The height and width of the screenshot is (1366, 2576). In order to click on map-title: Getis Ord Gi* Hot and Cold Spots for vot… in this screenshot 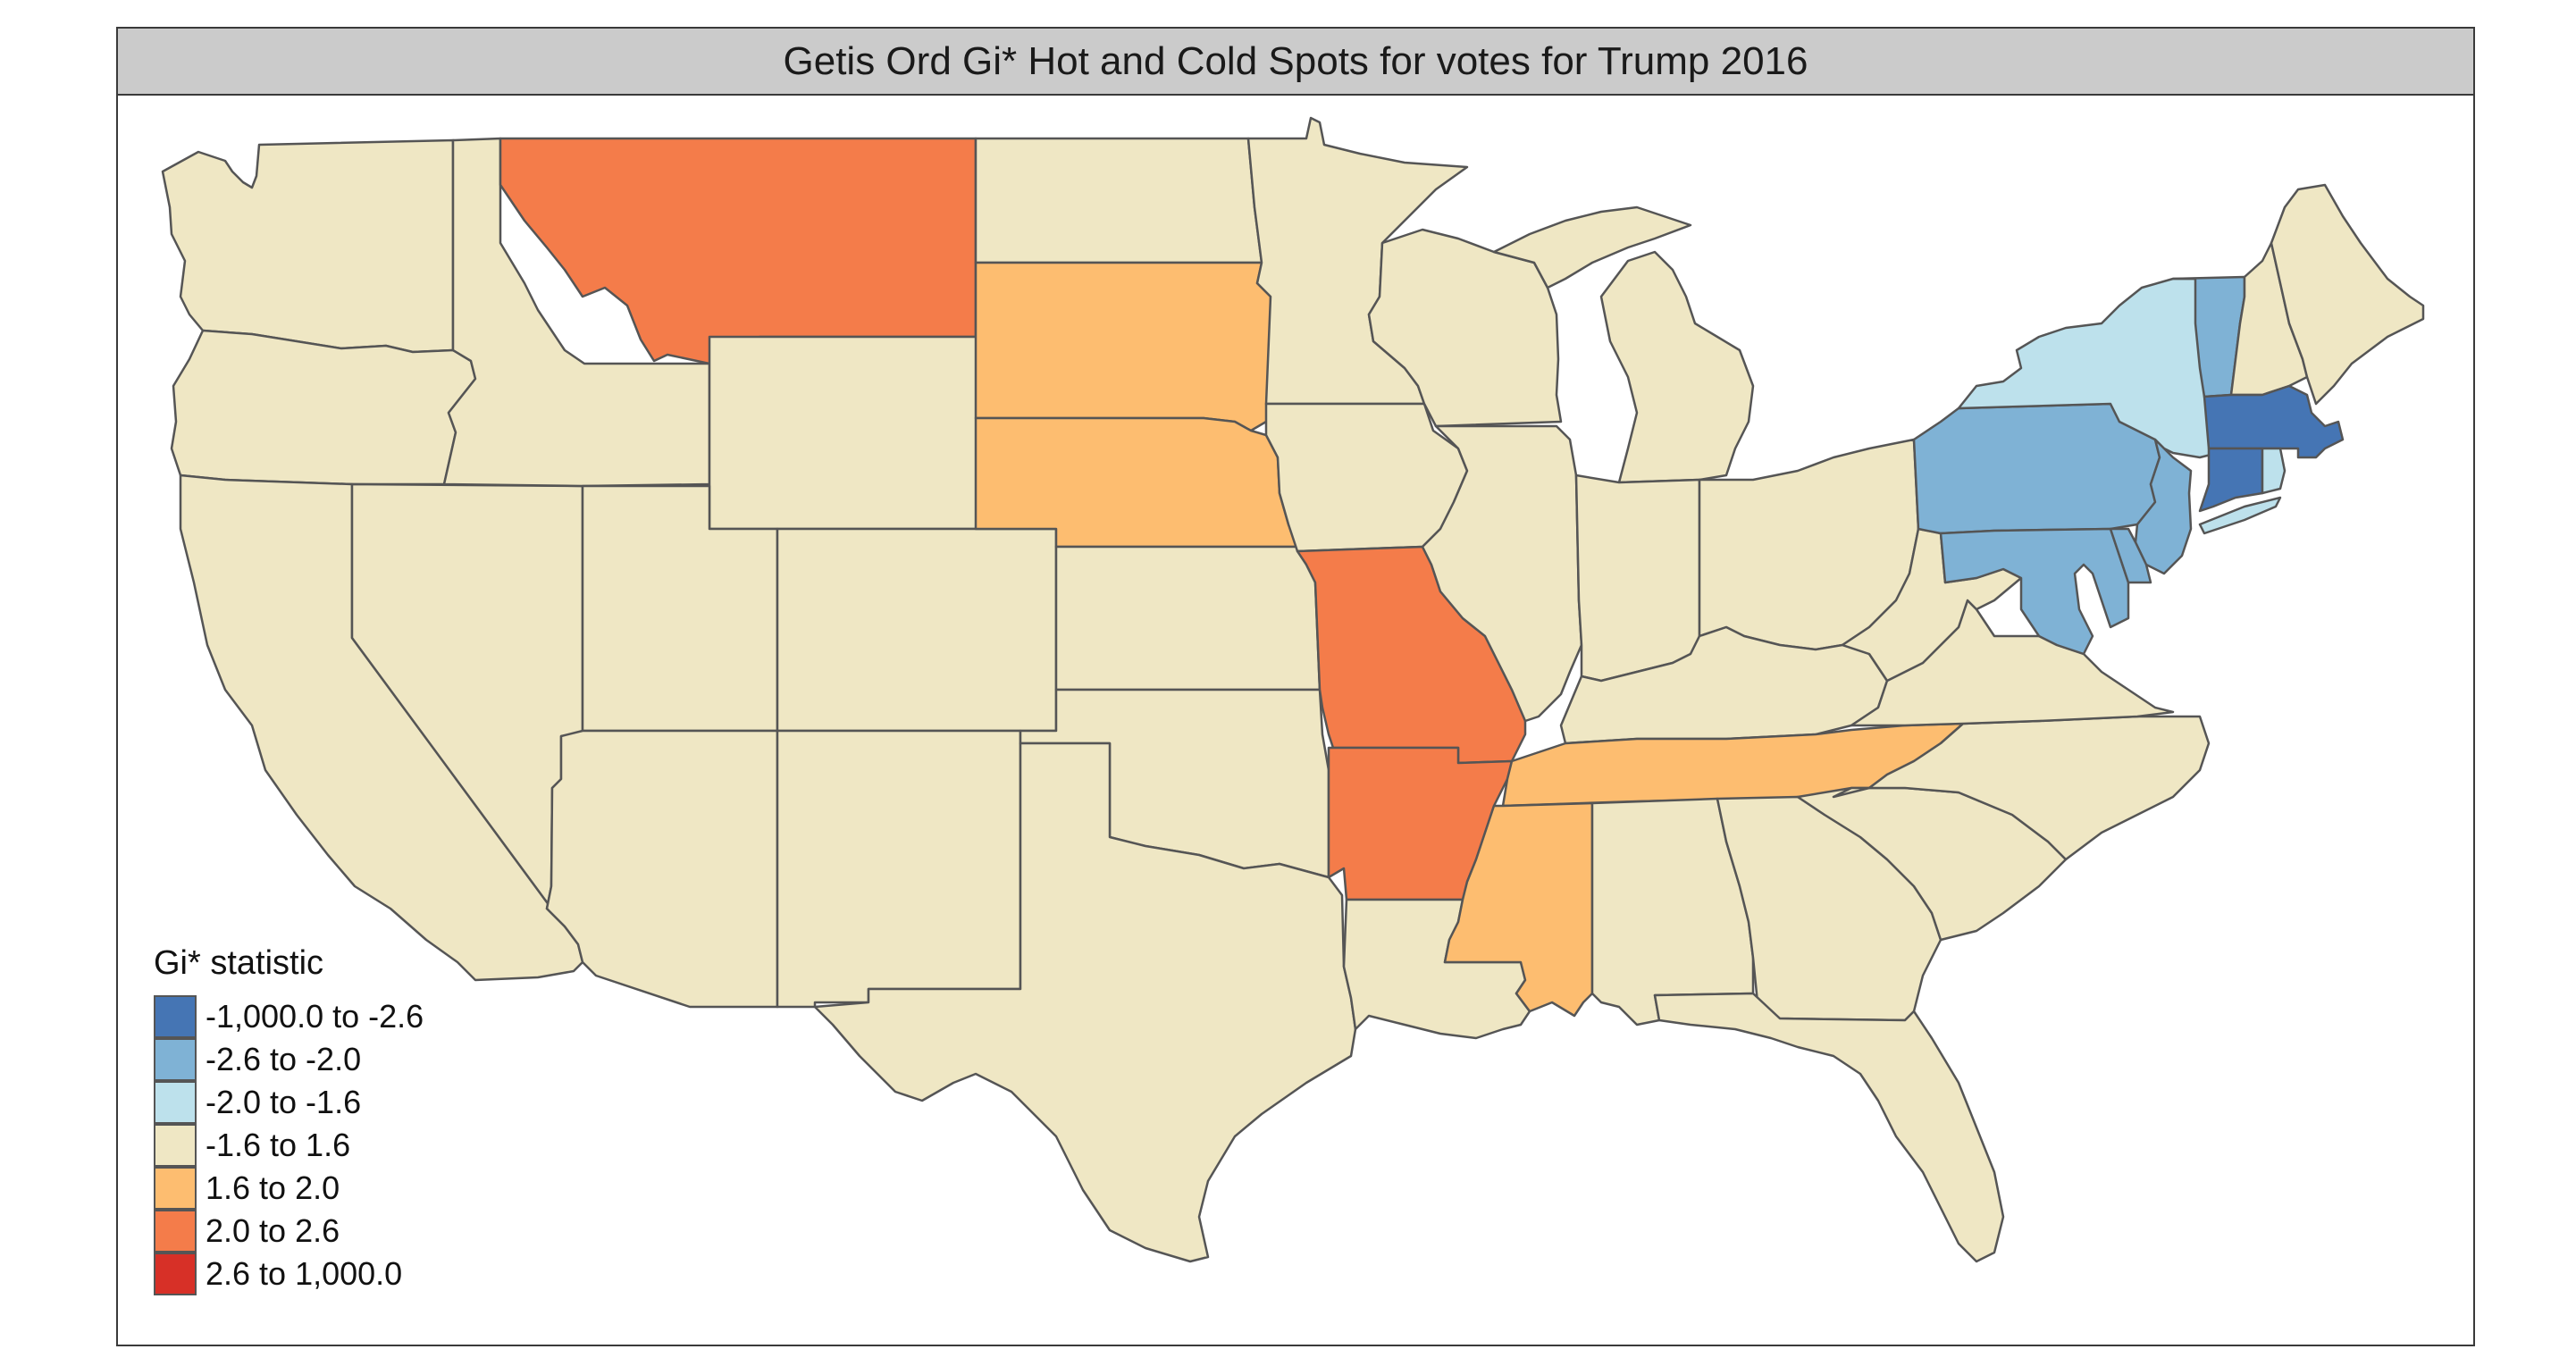, I will do `click(1296, 60)`.